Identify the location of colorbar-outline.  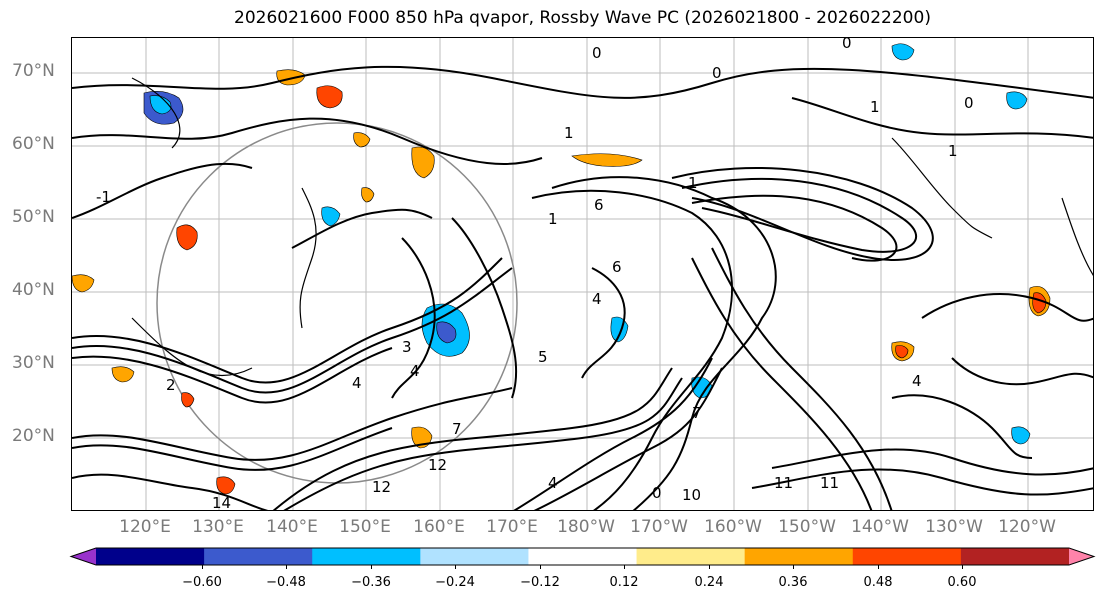
(582, 556).